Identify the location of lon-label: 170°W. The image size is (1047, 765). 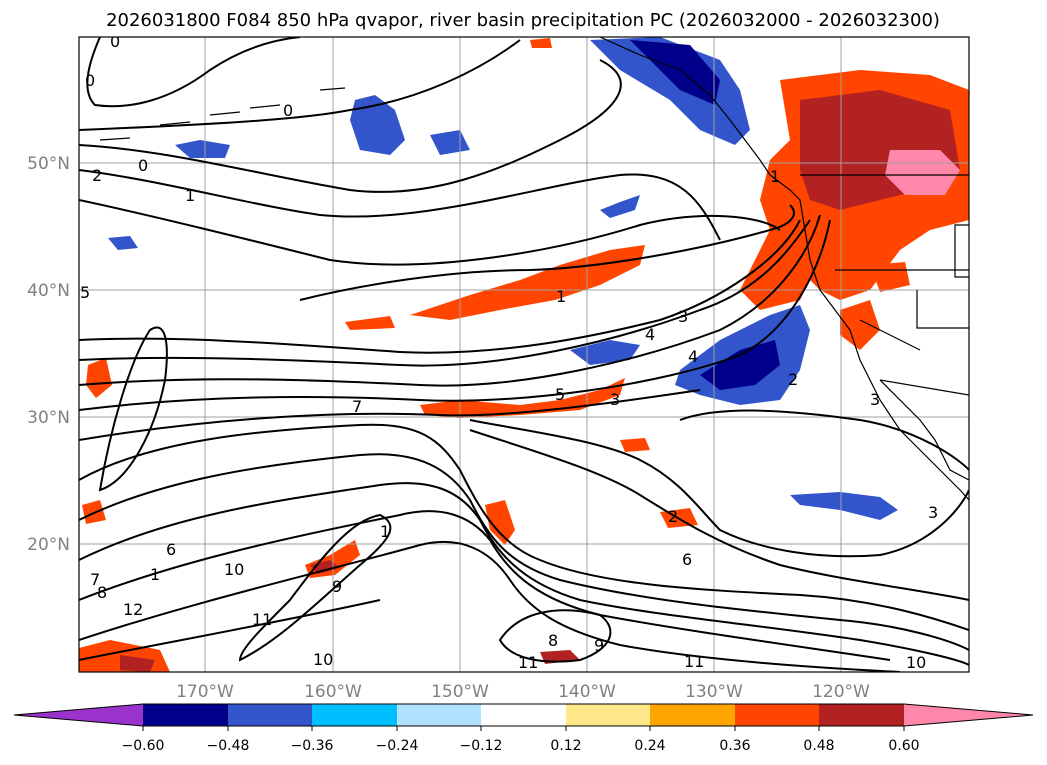
(205, 692).